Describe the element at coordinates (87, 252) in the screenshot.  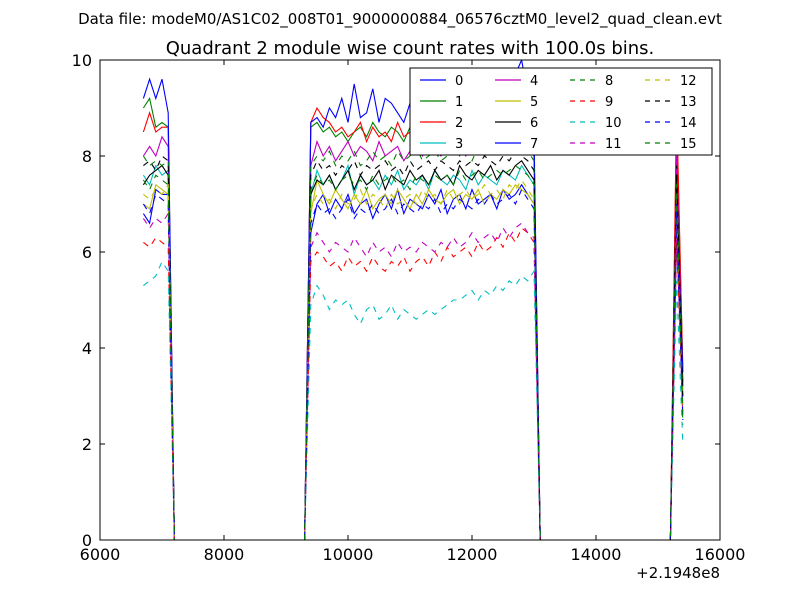
I see `y-tick-label: 6` at that location.